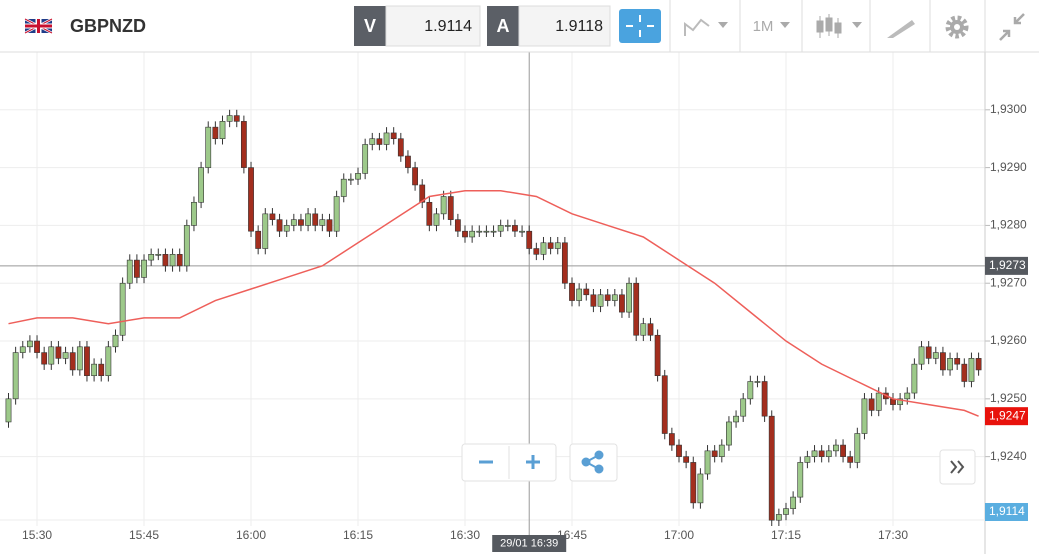 The width and height of the screenshot is (1039, 554). I want to click on draw-button, so click(901, 29).